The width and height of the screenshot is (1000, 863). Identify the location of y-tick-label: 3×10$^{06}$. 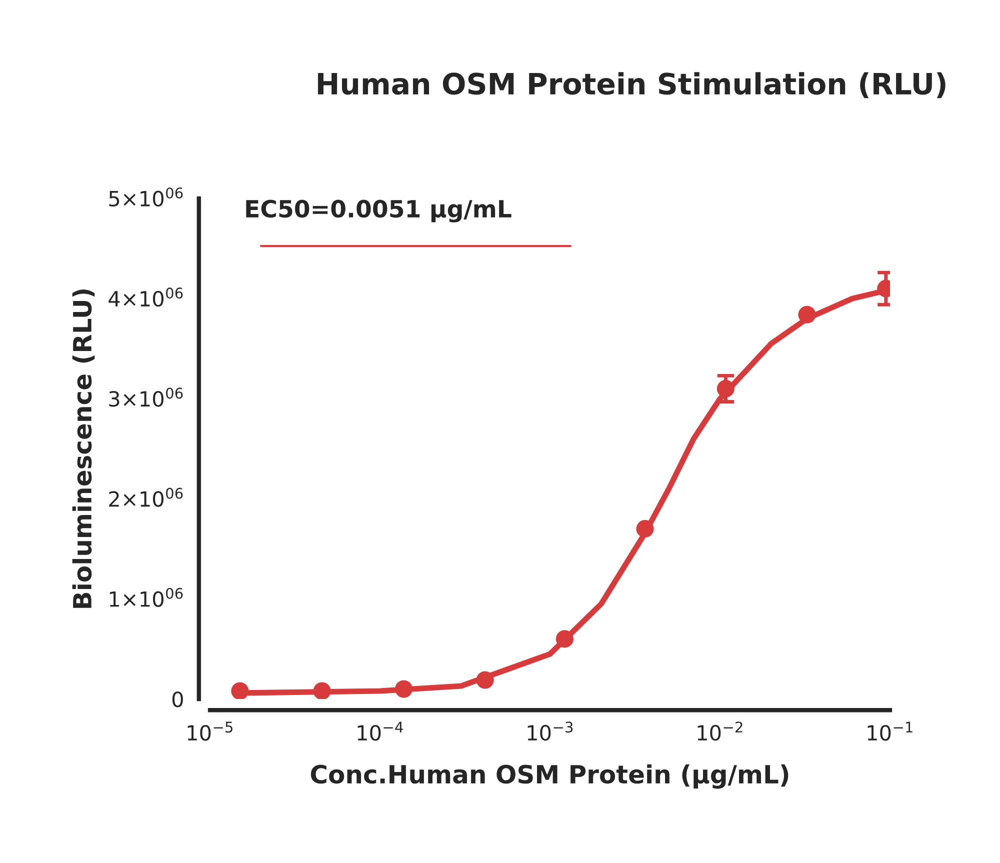
(146, 397).